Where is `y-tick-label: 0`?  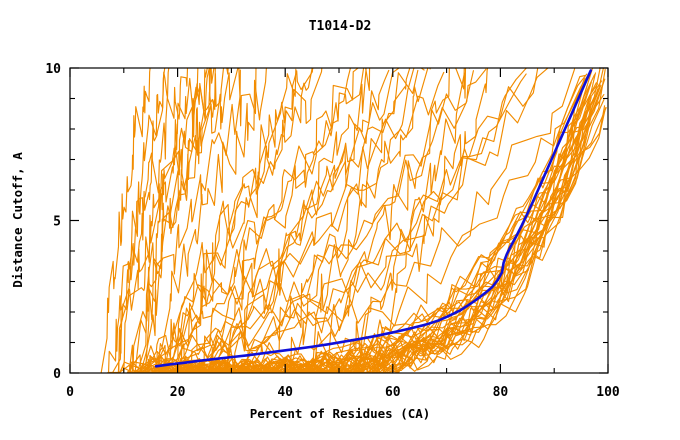 y-tick-label: 0 is located at coordinates (57, 374).